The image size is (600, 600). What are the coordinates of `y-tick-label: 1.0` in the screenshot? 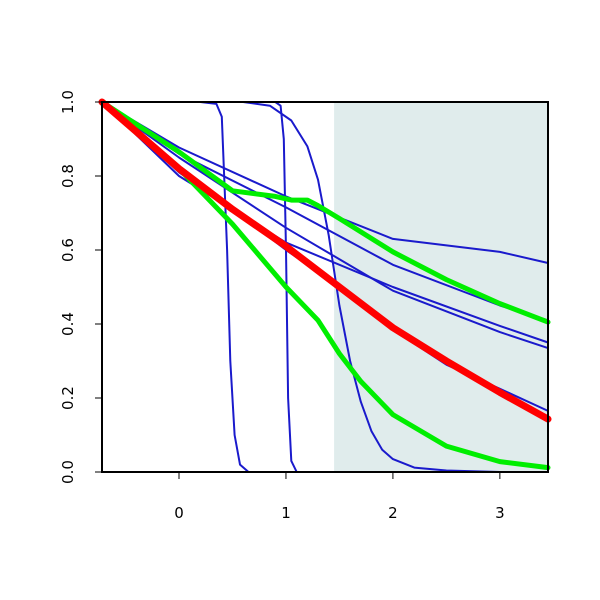 It's located at (68, 102).